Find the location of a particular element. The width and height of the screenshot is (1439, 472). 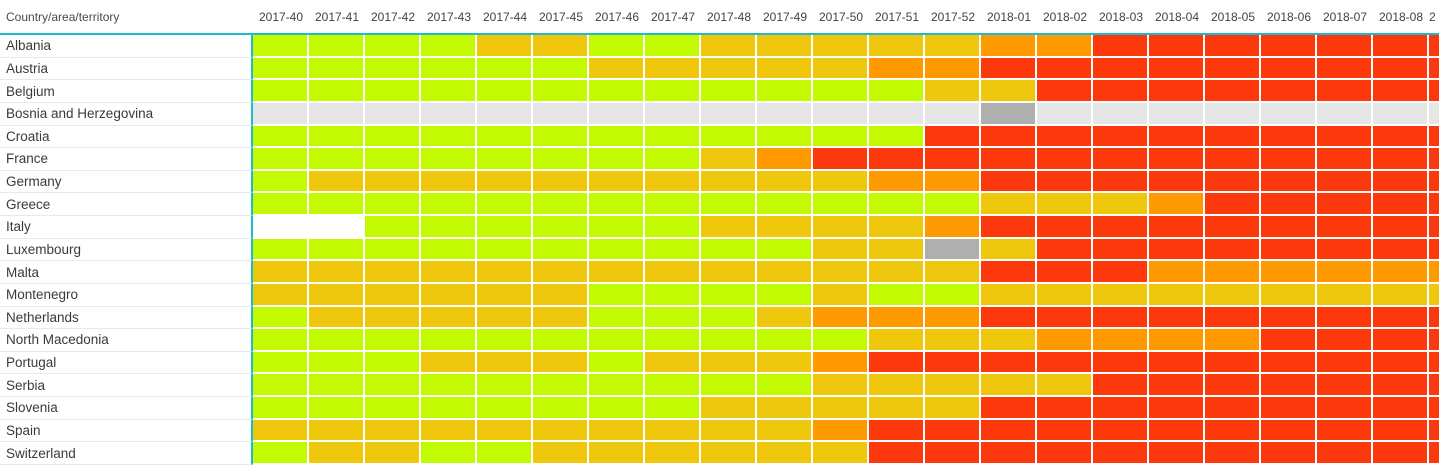

row-label-spain: Spain is located at coordinates (126, 431).